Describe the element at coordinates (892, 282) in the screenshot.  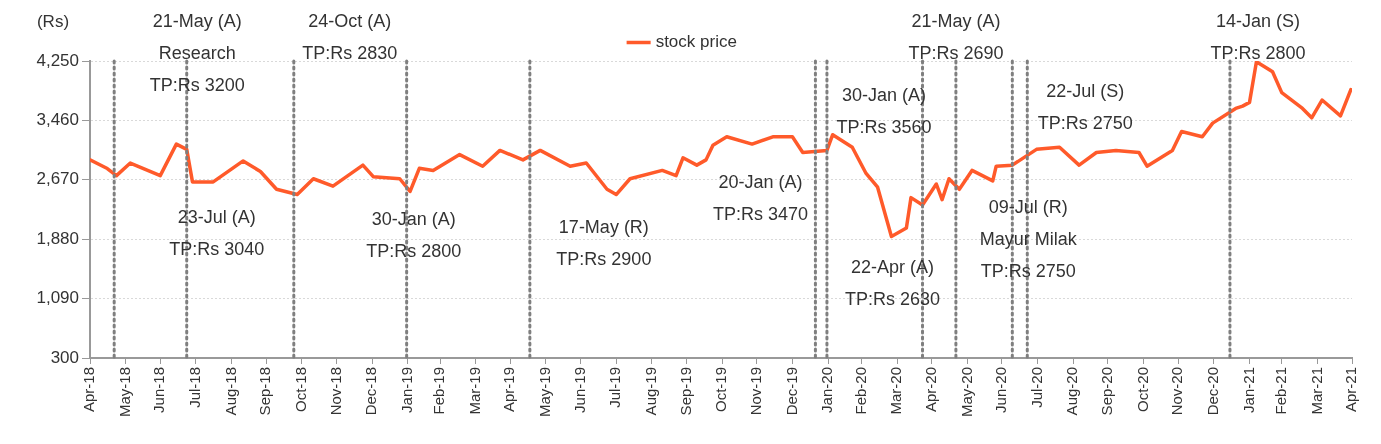
I see `ref-line-label: 22-Apr (A) TP:Rs 2630` at that location.